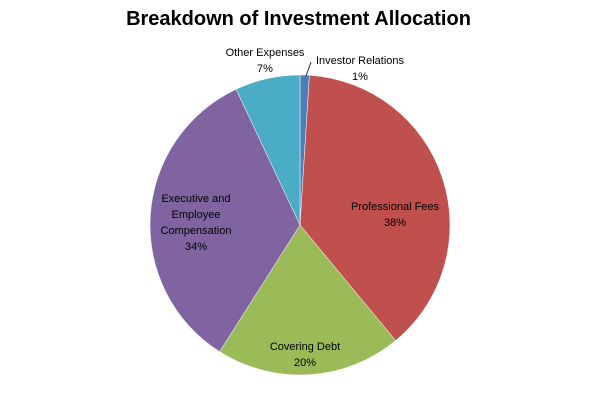 The height and width of the screenshot is (407, 597). I want to click on slice-label: Executive and Employee Compensation 34%, so click(196, 223).